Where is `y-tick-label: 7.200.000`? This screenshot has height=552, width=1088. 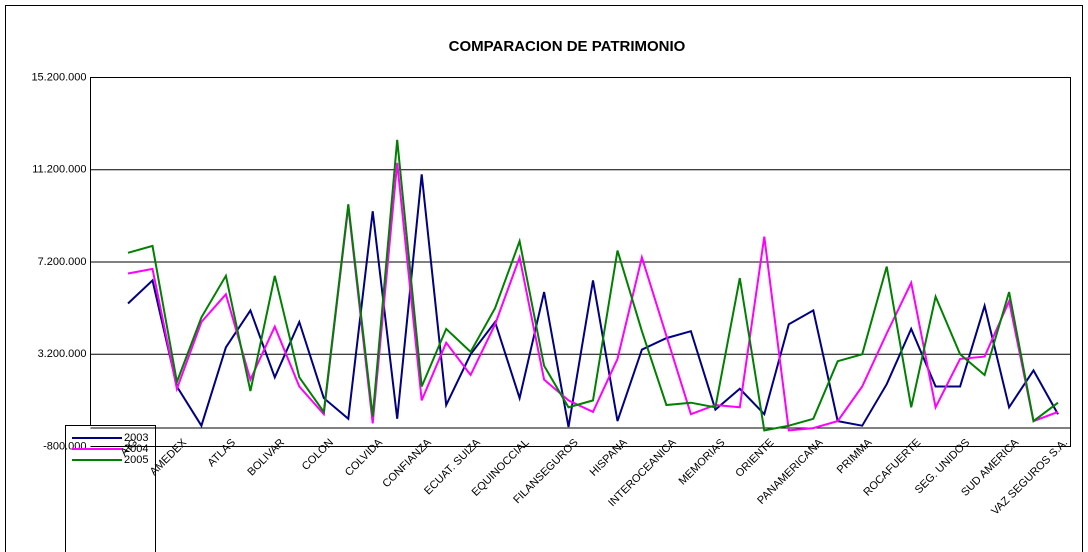 y-tick-label: 7.200.000 is located at coordinates (62, 262).